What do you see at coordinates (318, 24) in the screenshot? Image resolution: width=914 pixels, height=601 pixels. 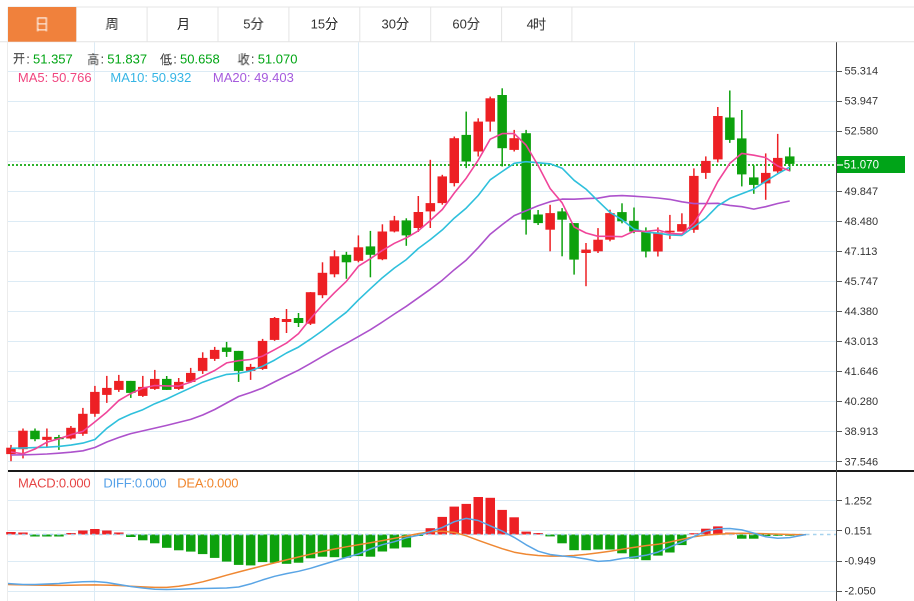 I see `svg-text: 15` at bounding box center [318, 24].